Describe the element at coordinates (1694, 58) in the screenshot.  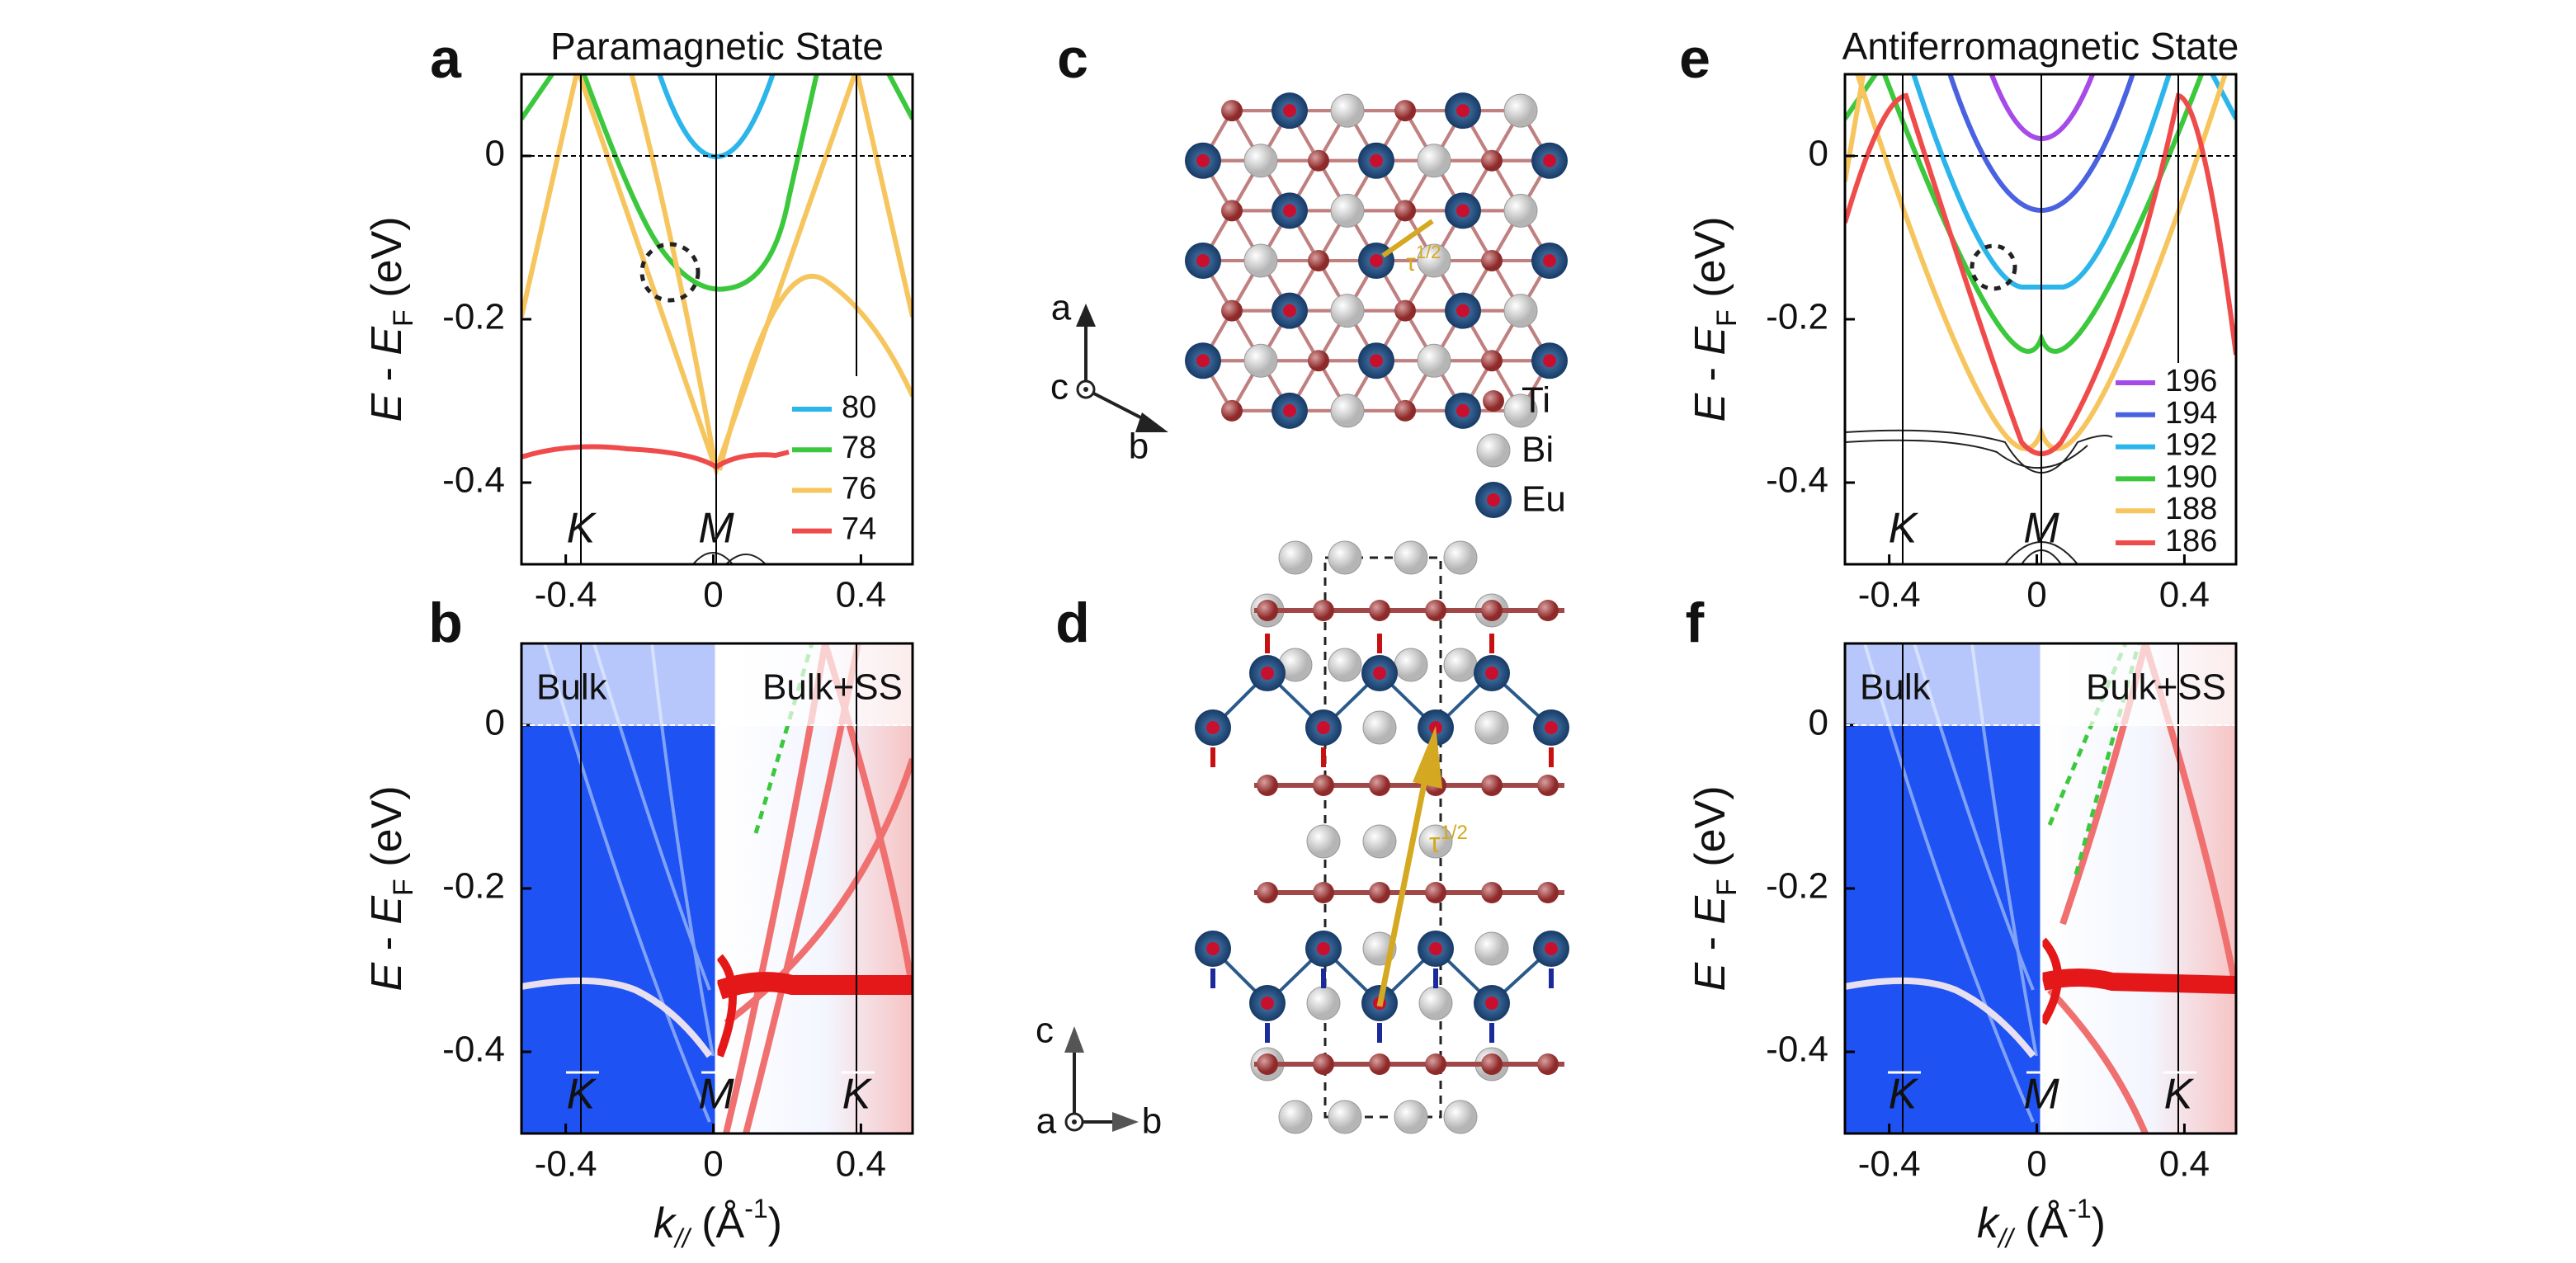
I see `panel-label: e` at that location.